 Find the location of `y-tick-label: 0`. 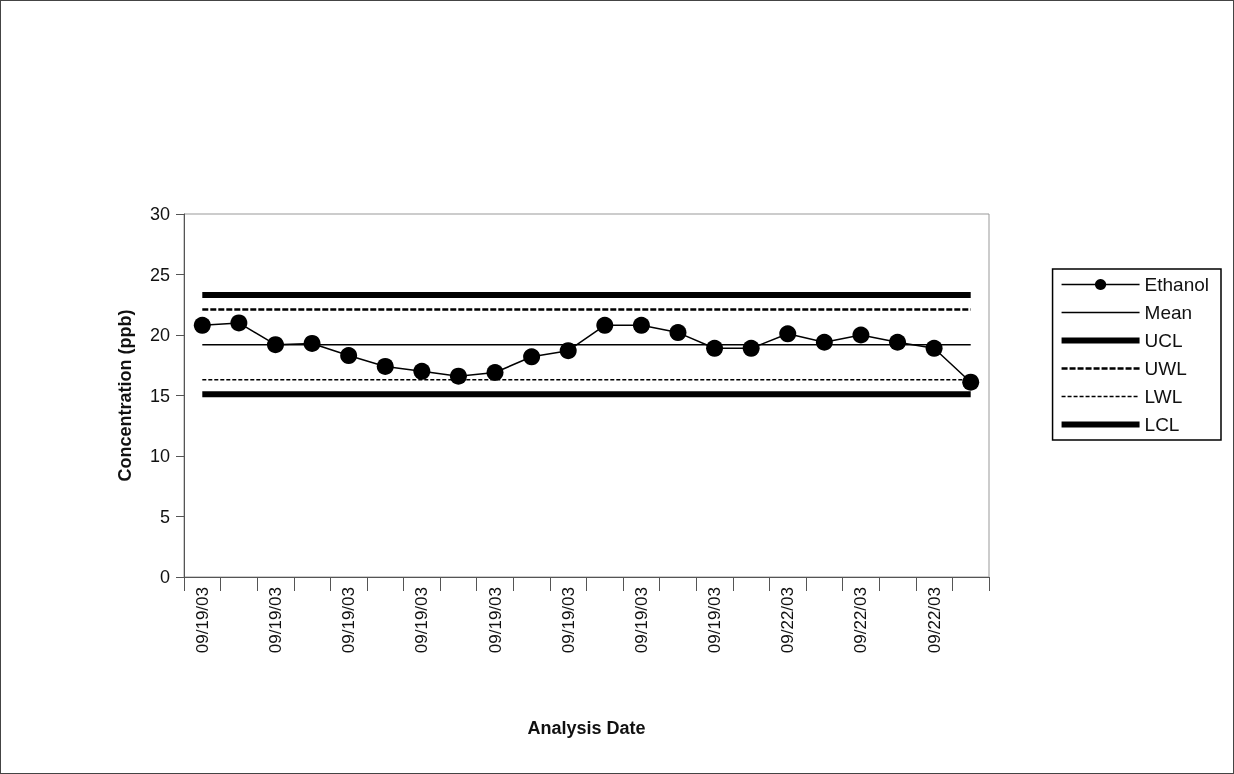

y-tick-label: 0 is located at coordinates (164, 577).